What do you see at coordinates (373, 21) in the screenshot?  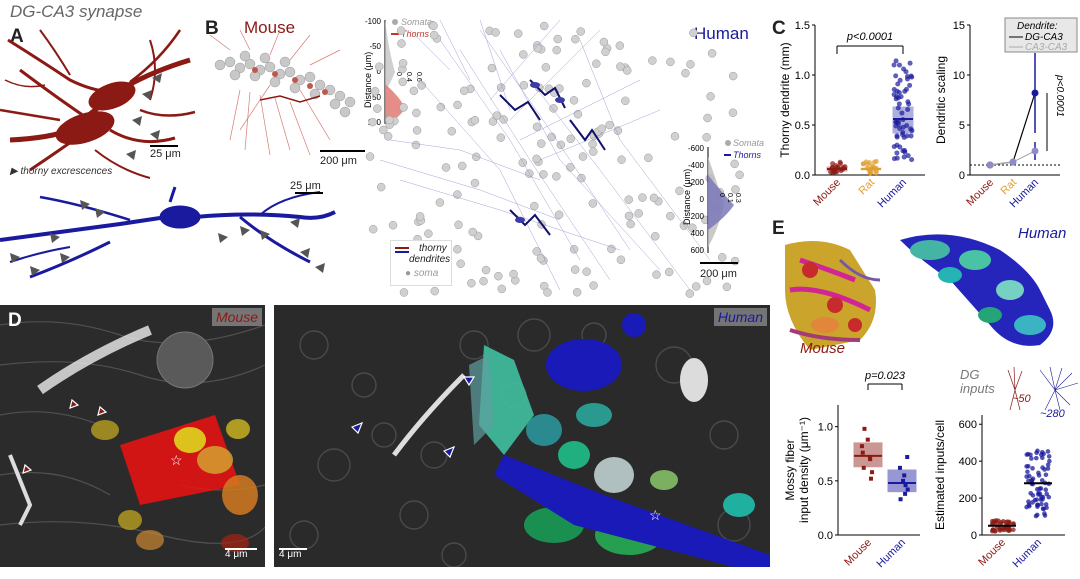 I see `tick-label: -100` at bounding box center [373, 21].